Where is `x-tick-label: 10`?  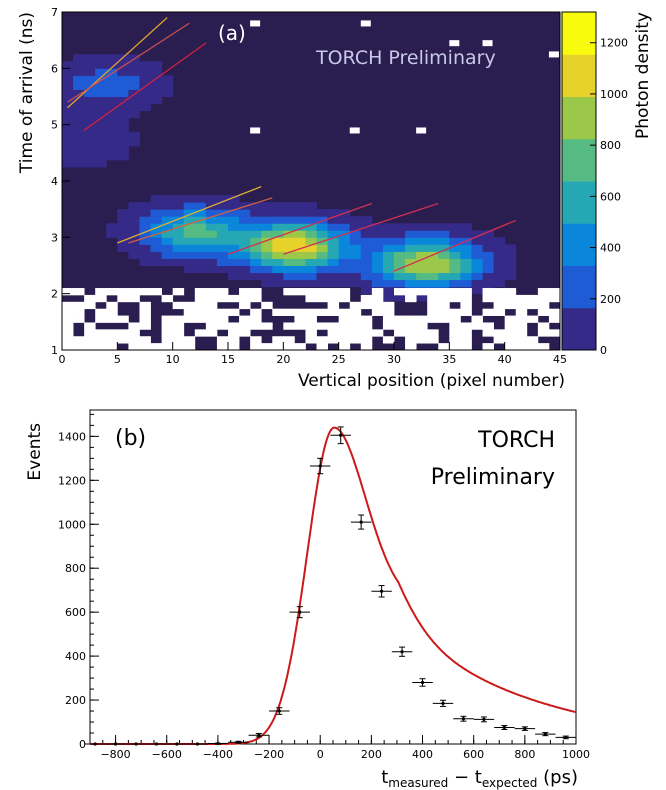
x-tick-label: 10 is located at coordinates (173, 359).